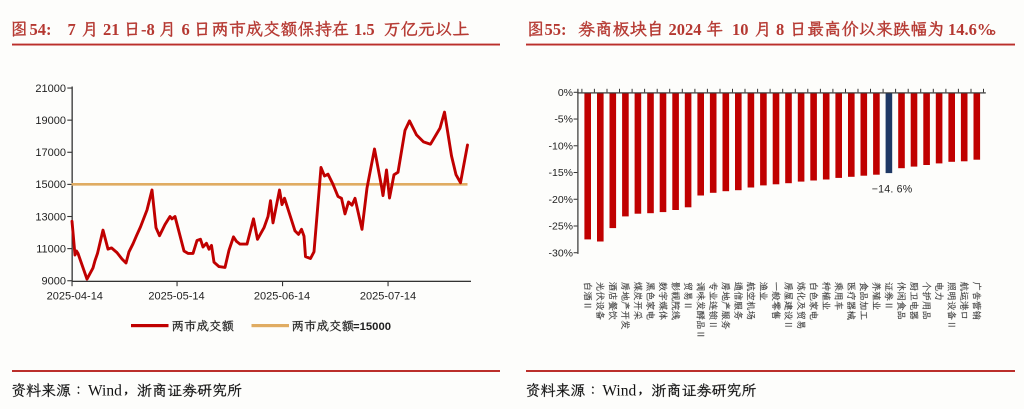  I want to click on svg-text: 15000, so click(50, 185).